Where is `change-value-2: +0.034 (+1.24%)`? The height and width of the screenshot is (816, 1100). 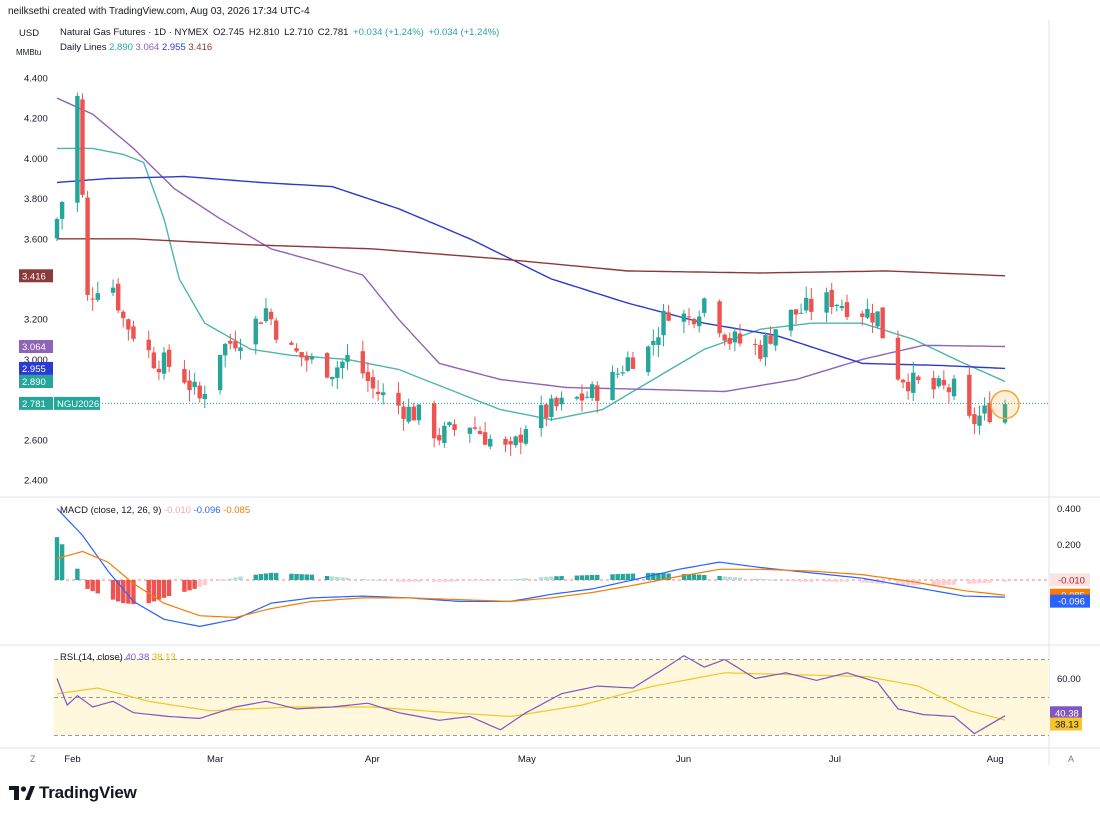
change-value-2: +0.034 (+1.24%) is located at coordinates (464, 32).